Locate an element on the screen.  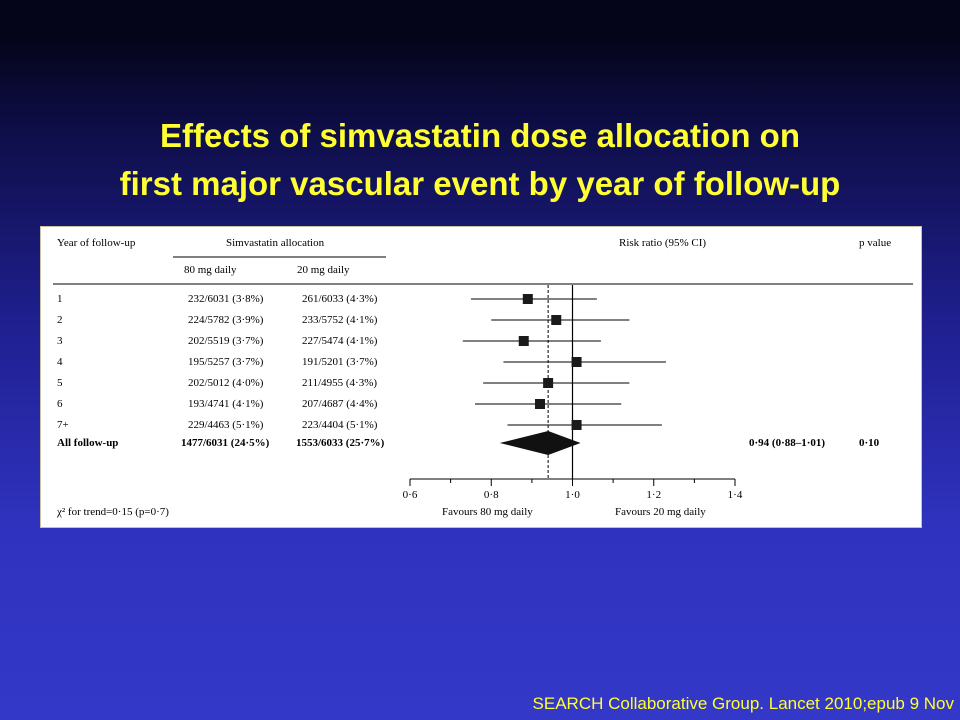
row-20mg: 211/4955 (4·3%) is located at coordinates (340, 383).